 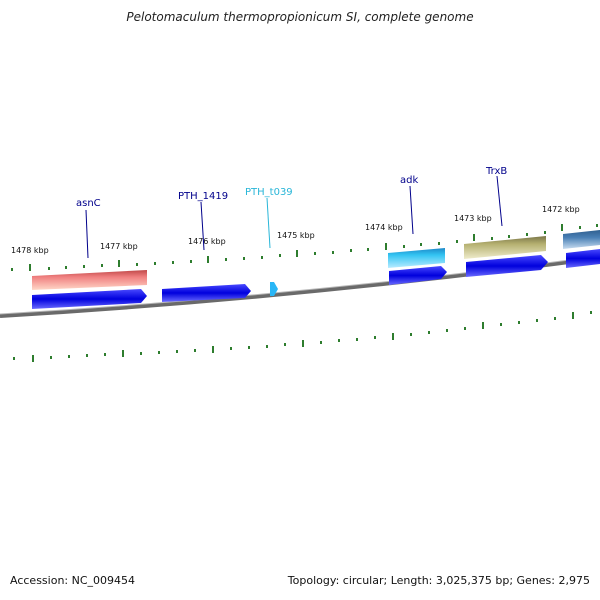 I want to click on accession-value: NC_009454, so click(x=103, y=580).